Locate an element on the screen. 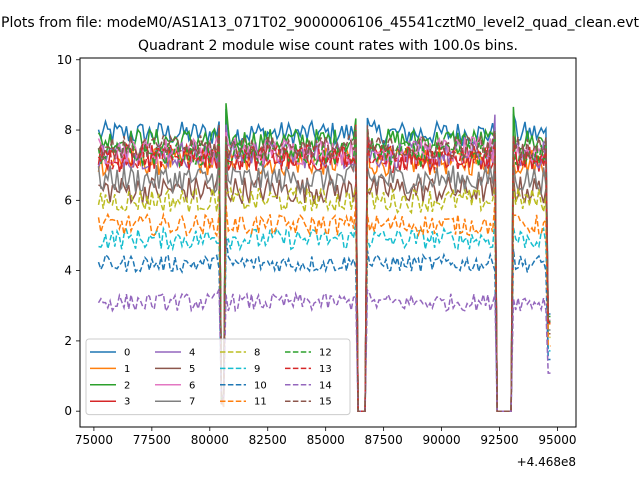 The width and height of the screenshot is (640, 480). y-axis: 0 2 4 6 8 10 is located at coordinates (68, 235).